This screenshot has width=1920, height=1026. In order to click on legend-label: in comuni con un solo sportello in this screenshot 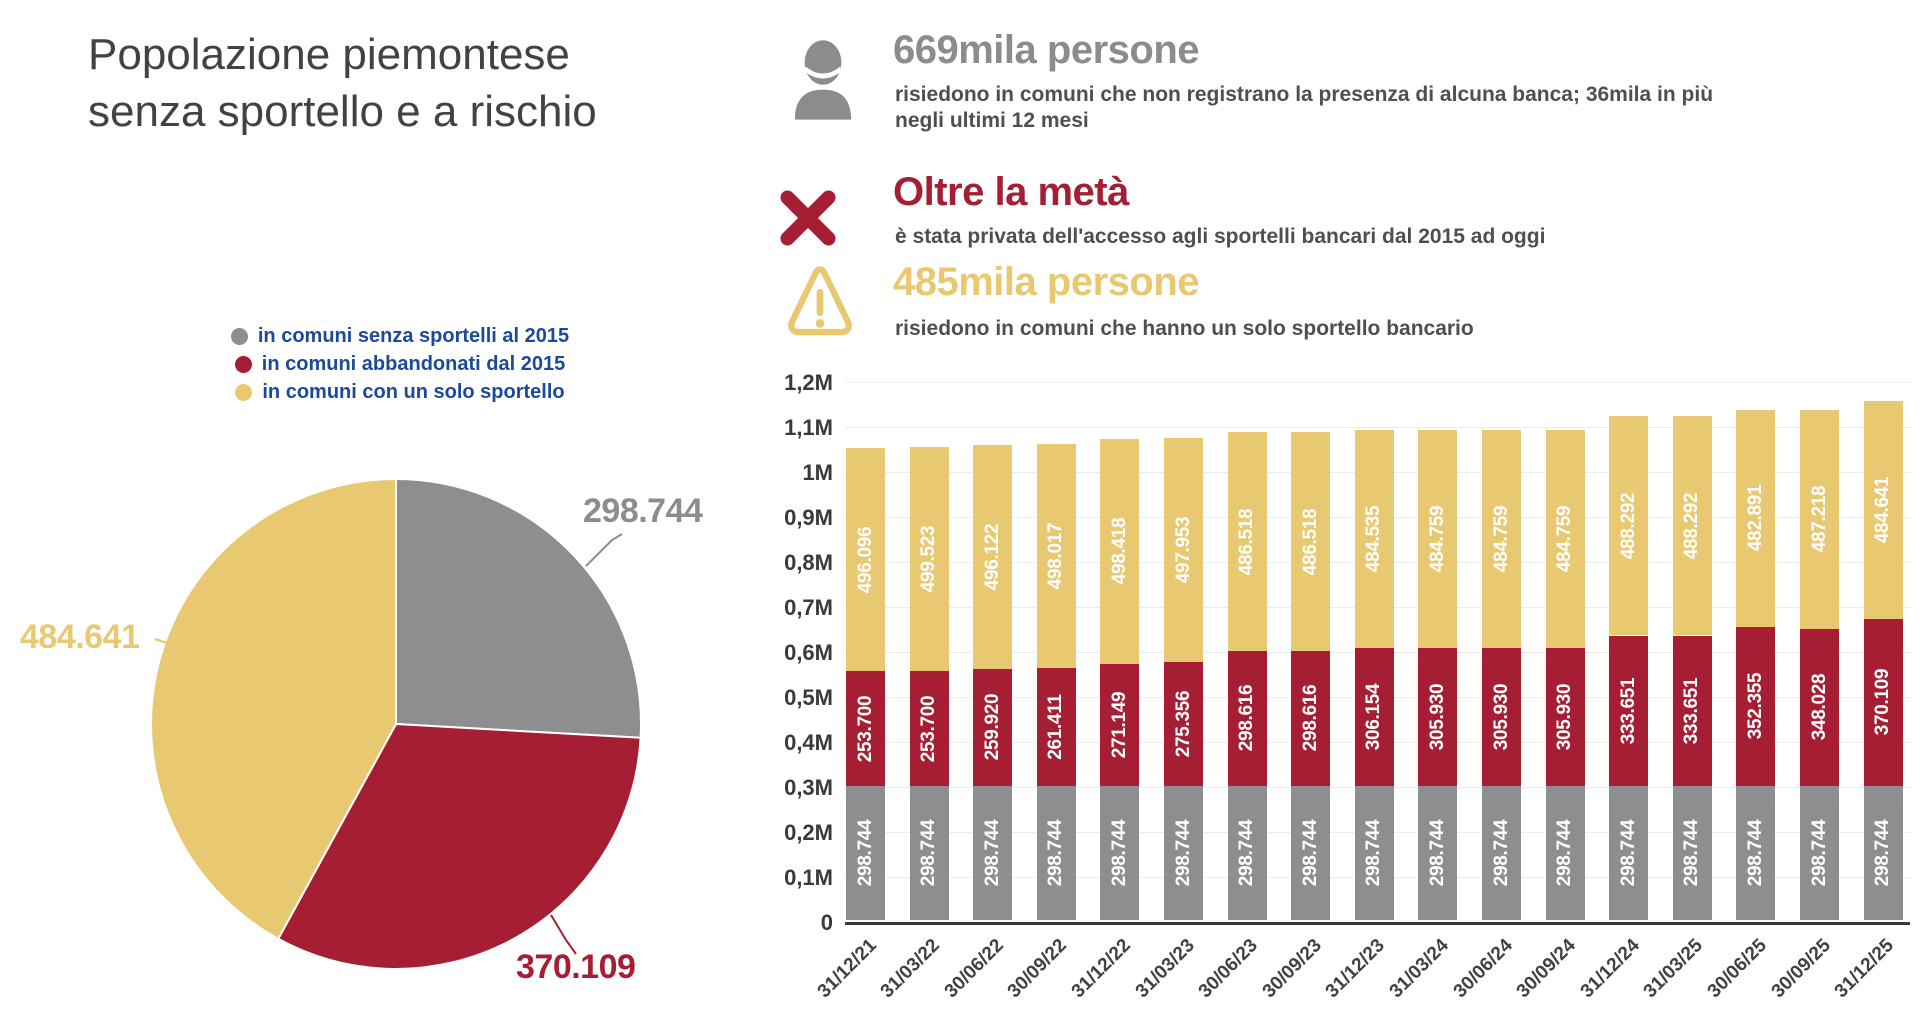, I will do `click(413, 391)`.